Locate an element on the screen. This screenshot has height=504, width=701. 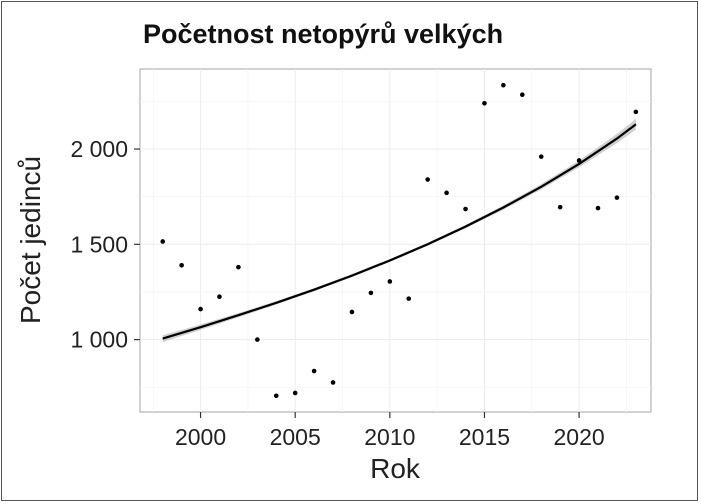
x-tick-label: 2020 is located at coordinates (578, 437).